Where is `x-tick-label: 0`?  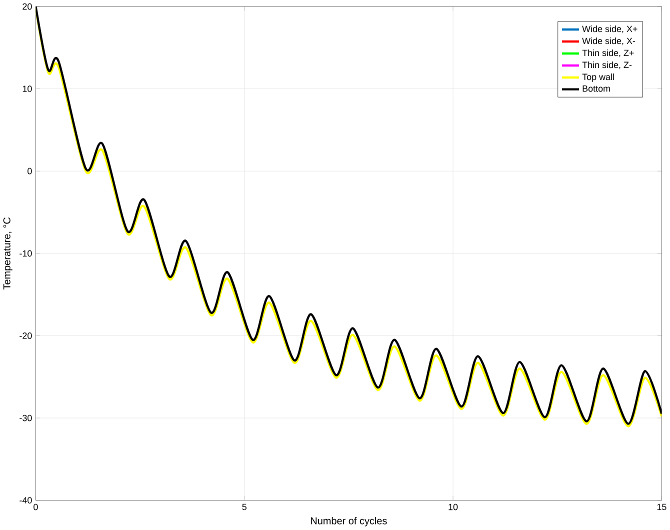
x-tick-label: 0 is located at coordinates (36, 507).